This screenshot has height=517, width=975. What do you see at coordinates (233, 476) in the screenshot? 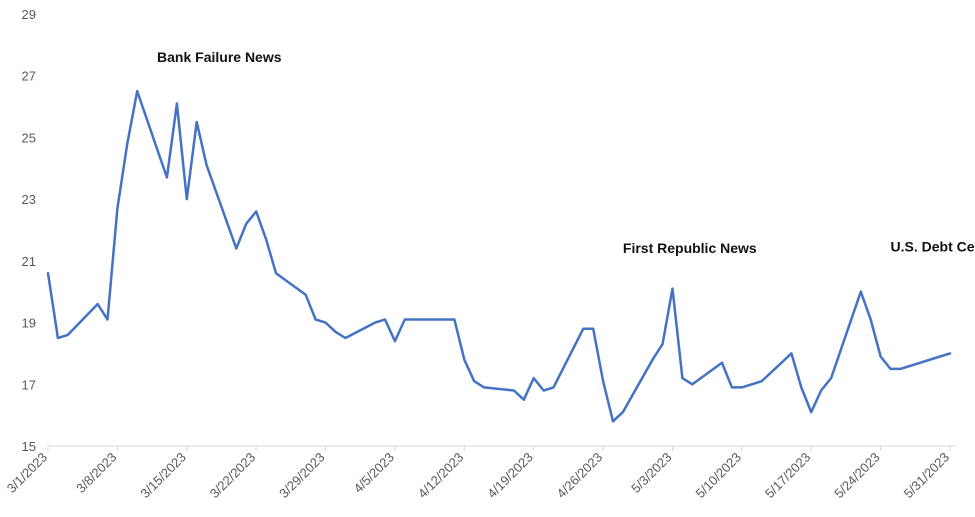
I see `x-tick-label: 3/22/2023` at bounding box center [233, 476].